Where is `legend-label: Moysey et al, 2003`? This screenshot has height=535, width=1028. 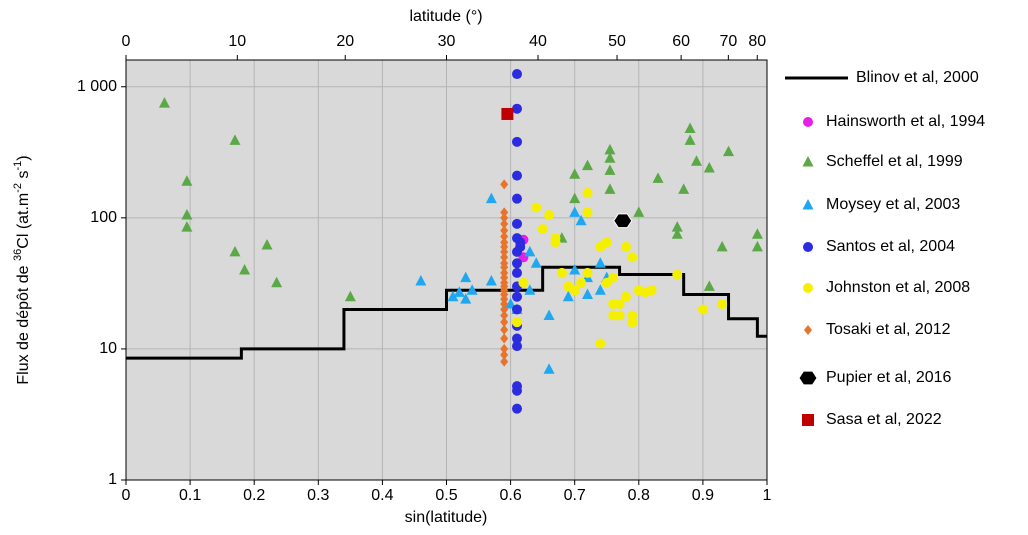
legend-label: Moysey et al, 2003 is located at coordinates (893, 204).